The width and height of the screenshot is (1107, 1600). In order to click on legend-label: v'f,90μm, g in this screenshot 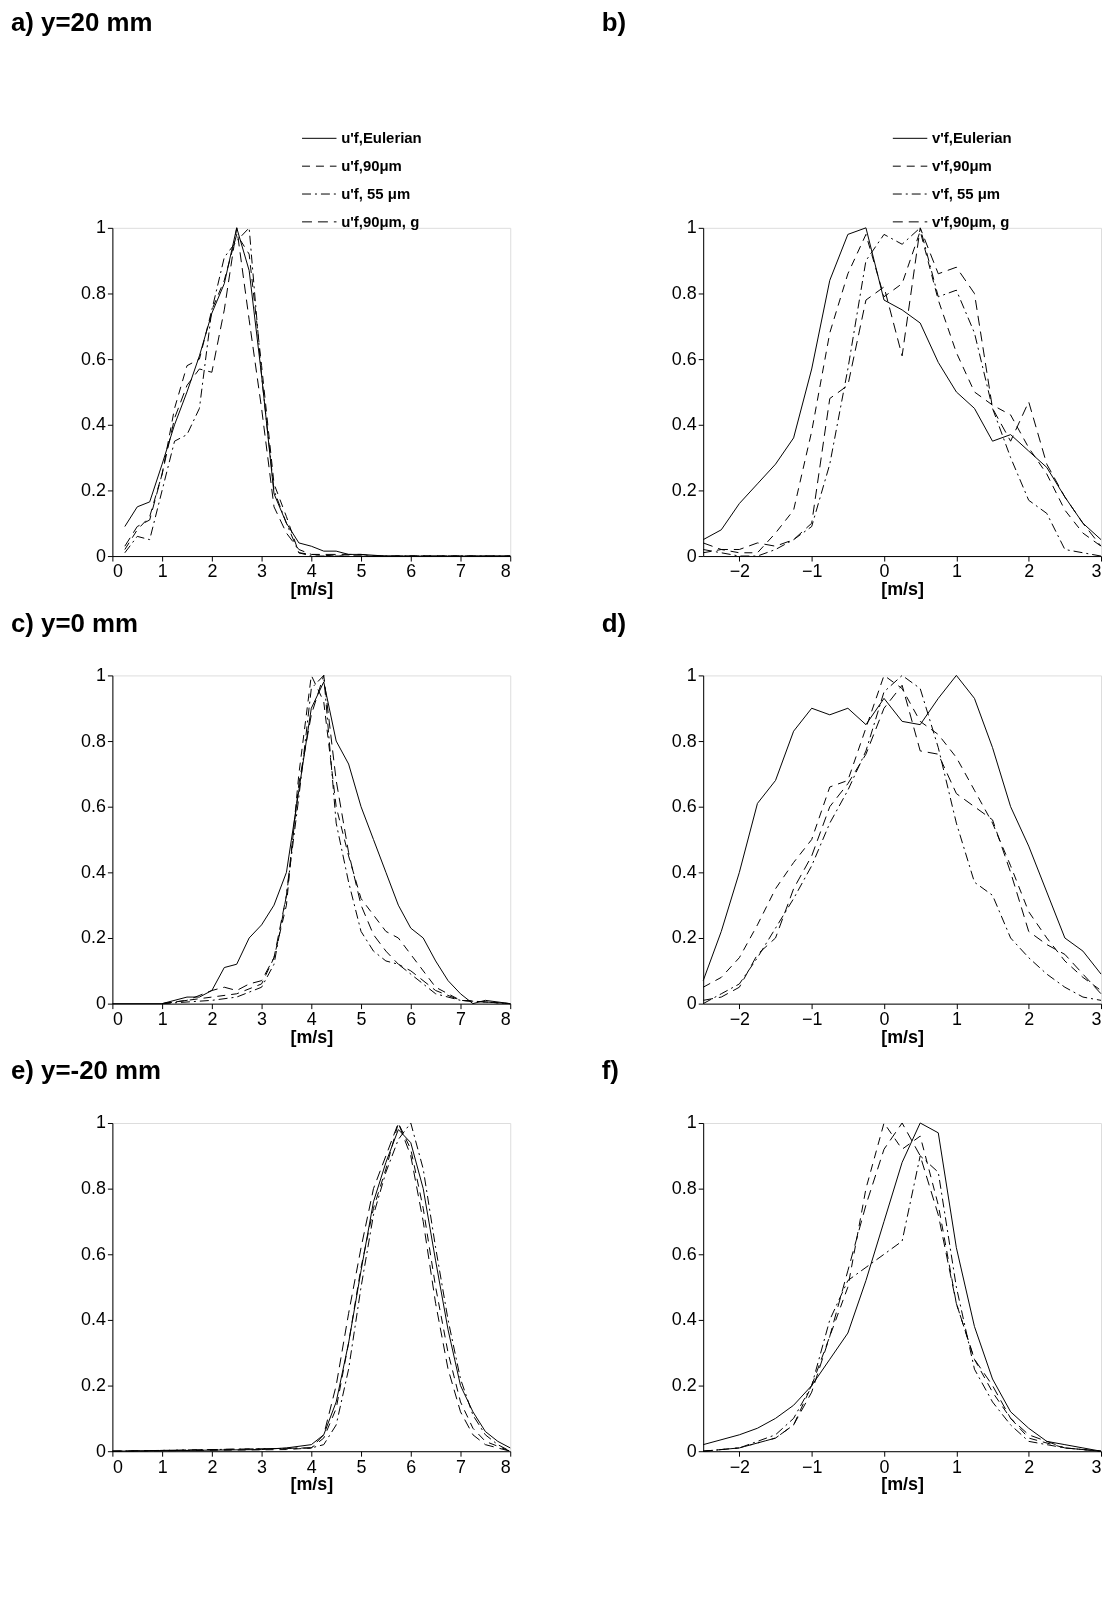, I will do `click(970, 221)`.